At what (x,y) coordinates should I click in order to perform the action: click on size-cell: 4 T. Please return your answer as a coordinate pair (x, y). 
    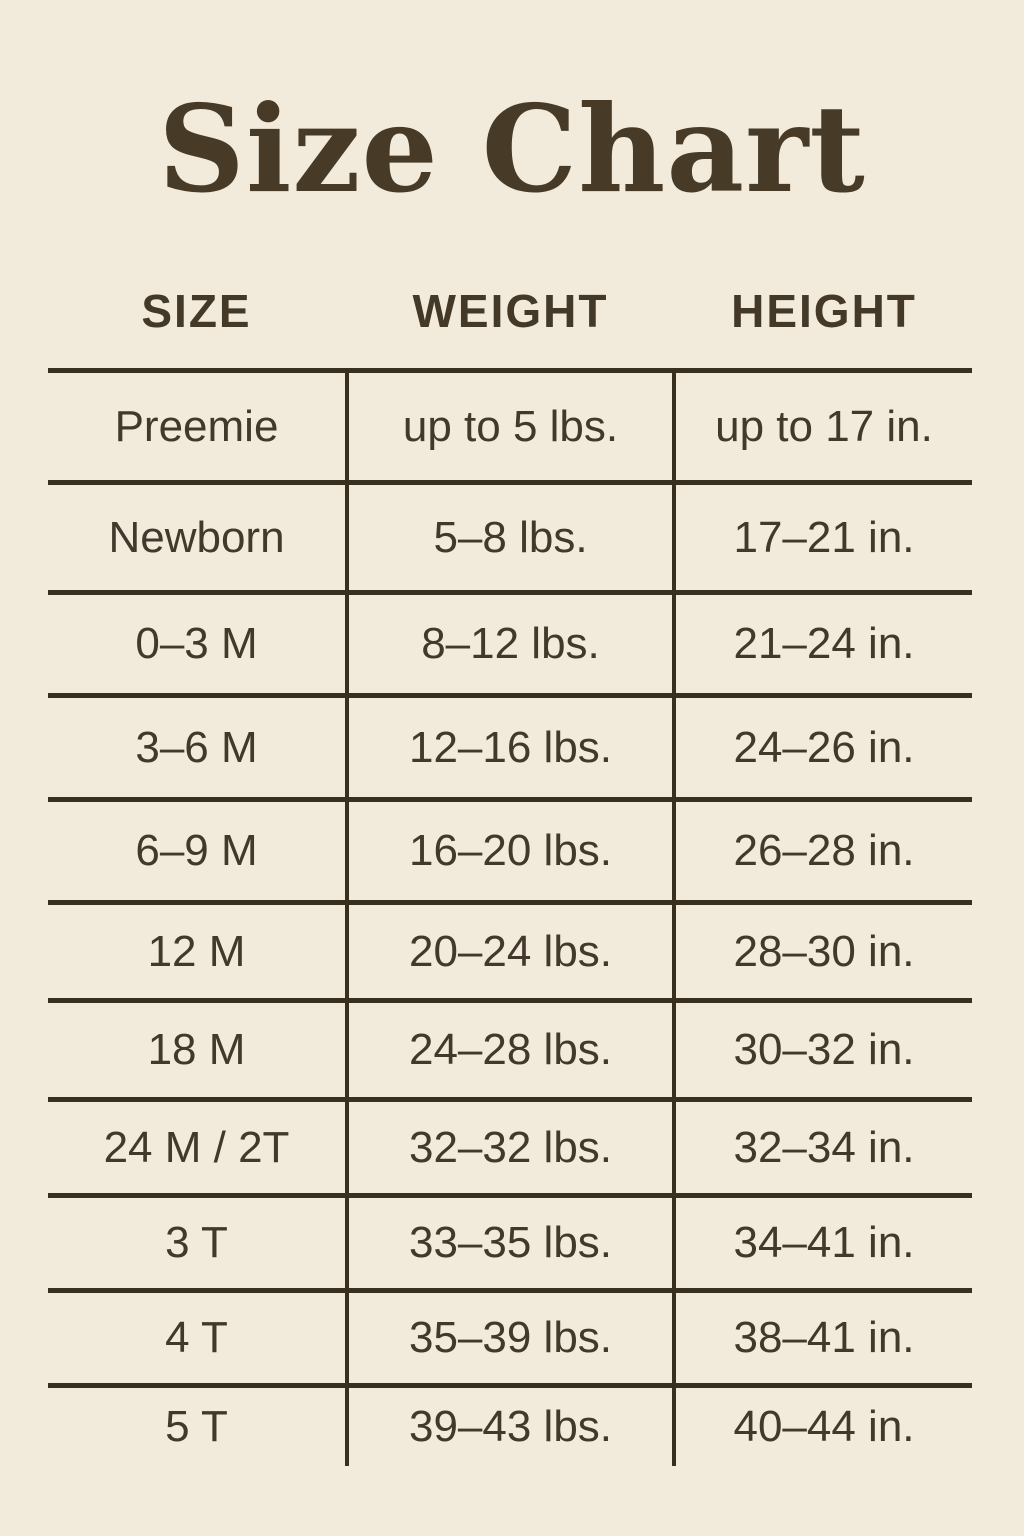
    Looking at the image, I should click on (196, 1337).